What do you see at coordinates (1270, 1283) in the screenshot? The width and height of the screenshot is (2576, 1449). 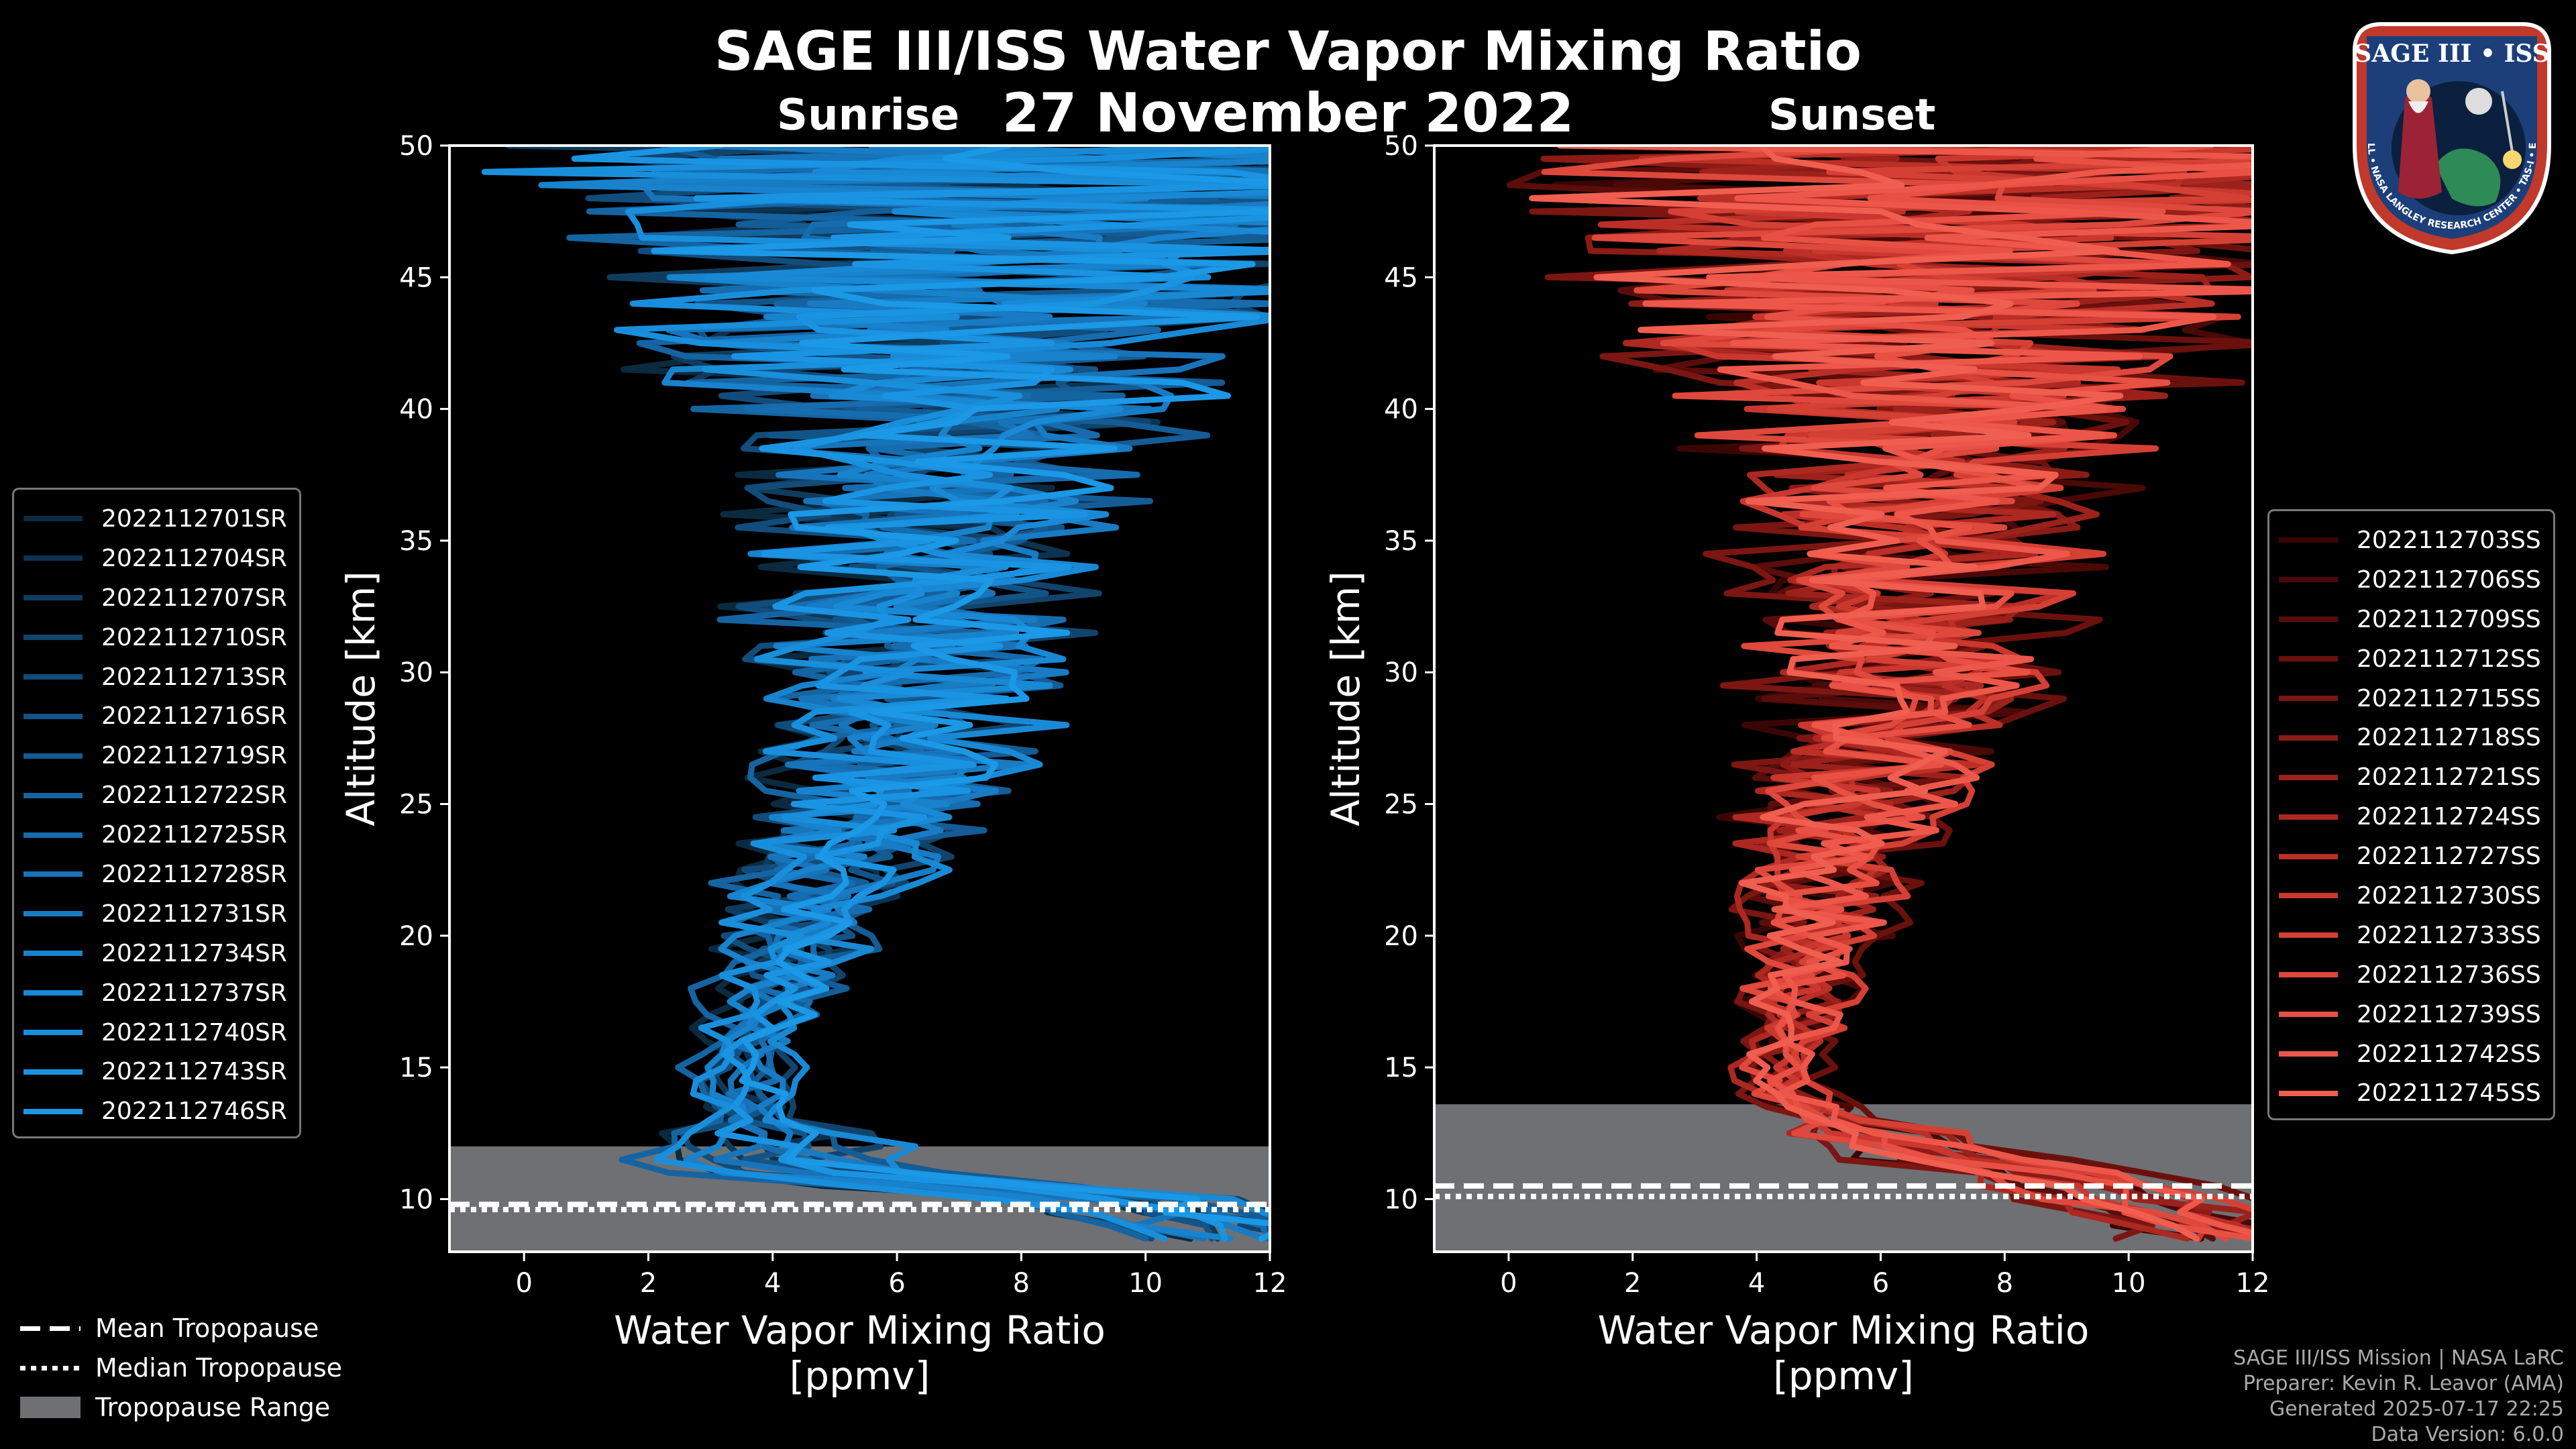 I see `sunrise-xtick-label: 12` at bounding box center [1270, 1283].